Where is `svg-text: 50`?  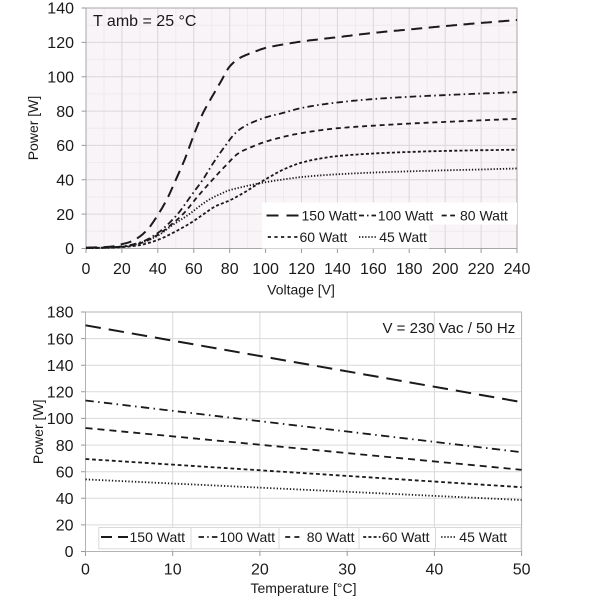
svg-text: 50 is located at coordinates (522, 570).